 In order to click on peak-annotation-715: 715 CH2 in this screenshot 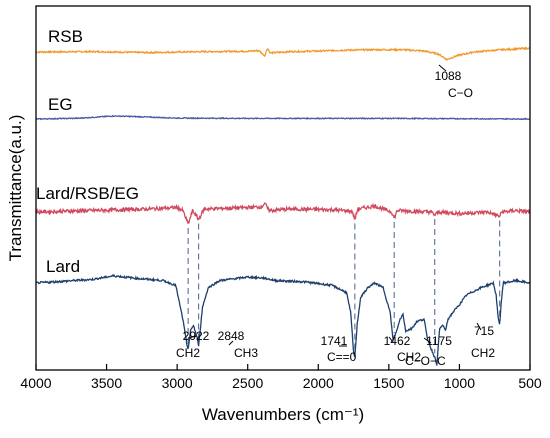, I will do `click(483, 341)`.